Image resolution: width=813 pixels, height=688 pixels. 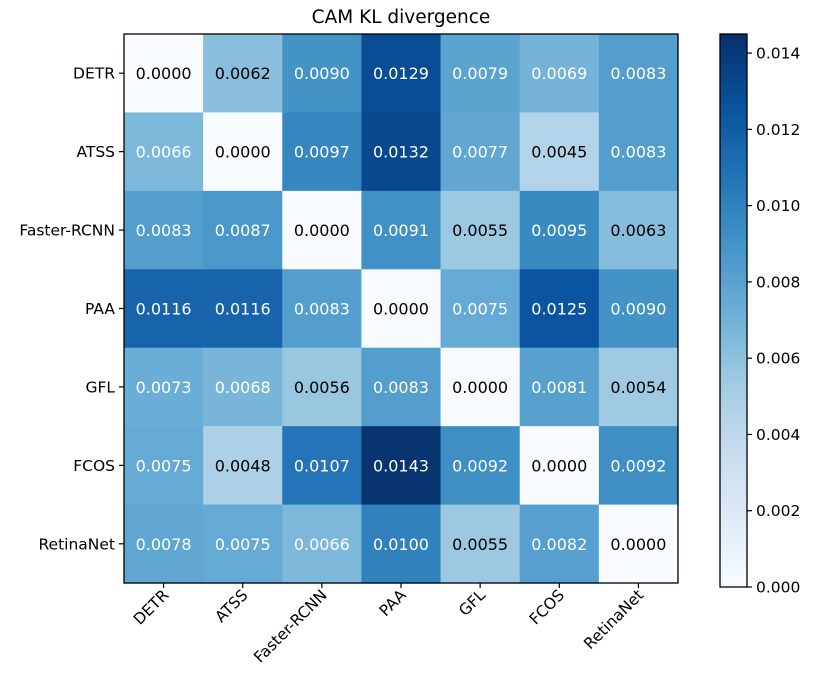 I want to click on cell-value-label: 0.0090, so click(x=638, y=309).